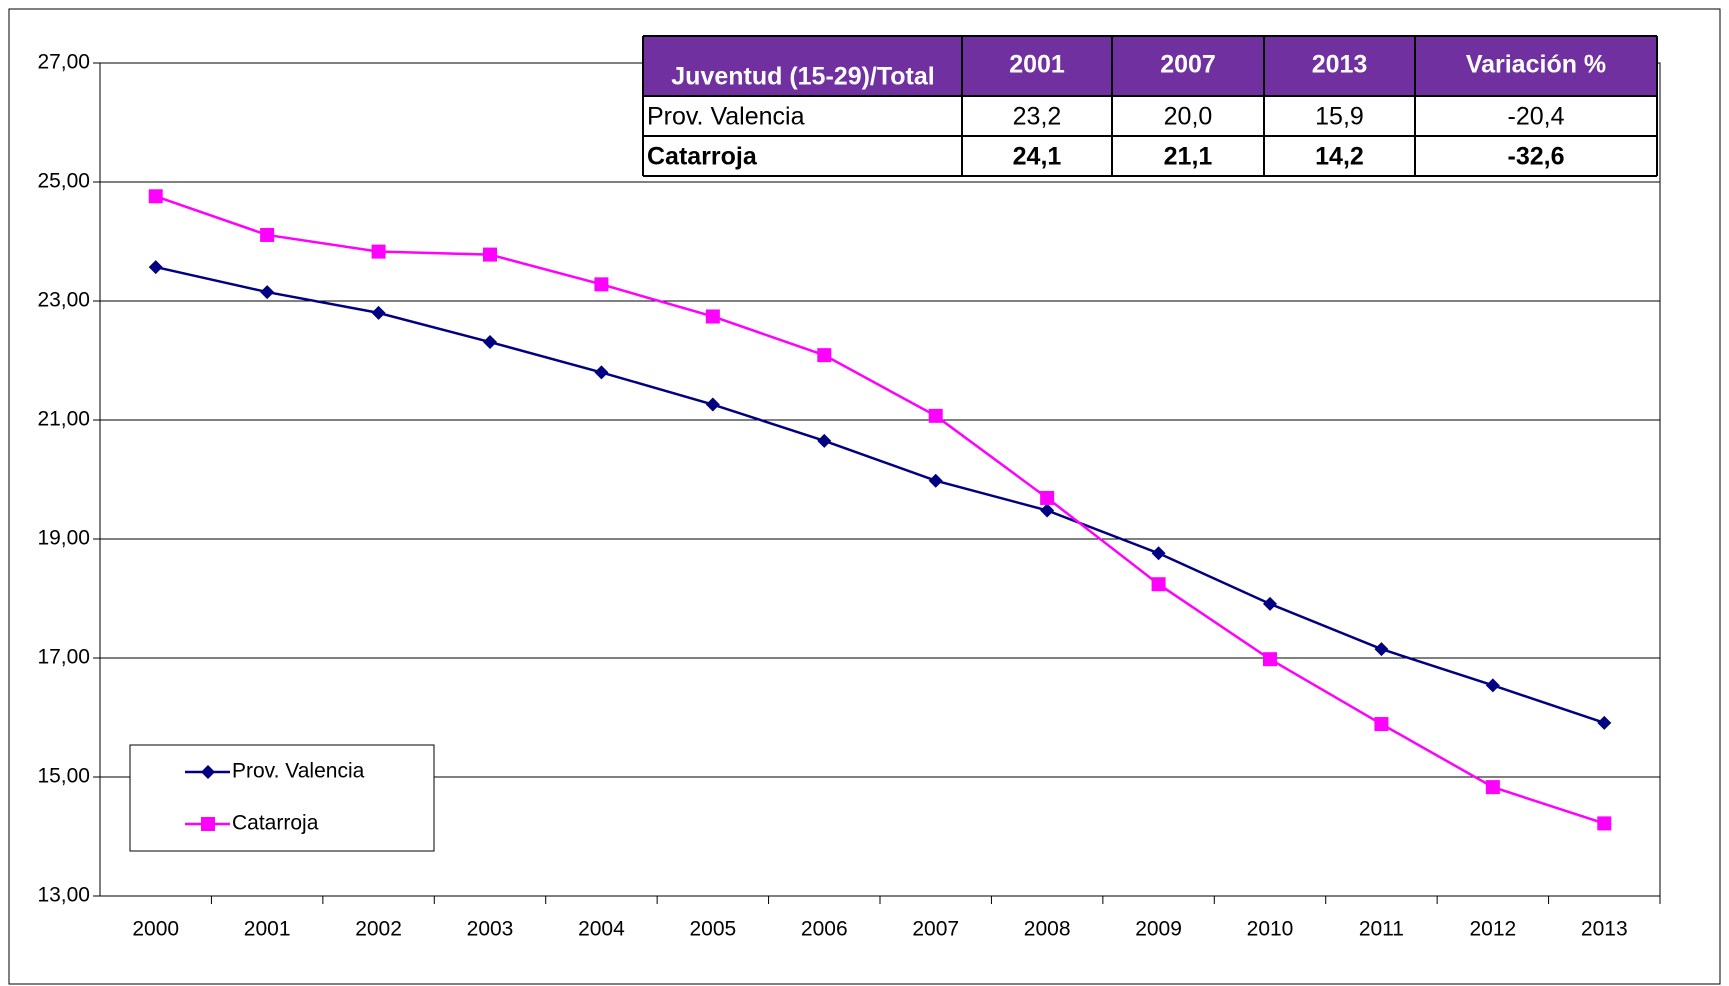  Describe the element at coordinates (1270, 929) in the screenshot. I see `x-tick-label: 2010` at that location.